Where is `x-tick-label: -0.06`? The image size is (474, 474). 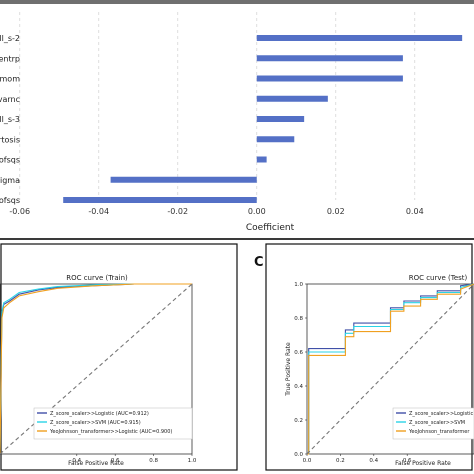
x-tick-label: -0.06 is located at coordinates (19, 211).